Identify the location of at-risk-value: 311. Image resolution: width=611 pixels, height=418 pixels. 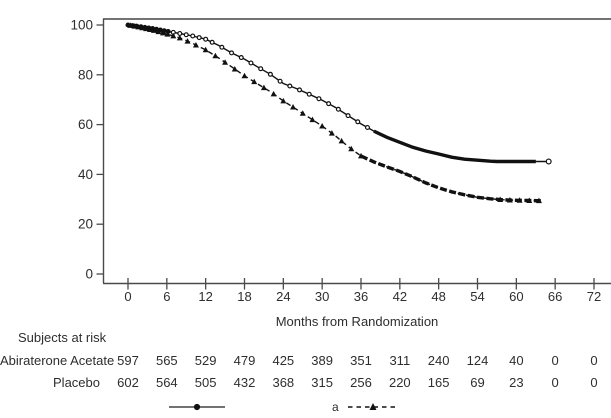
(400, 360).